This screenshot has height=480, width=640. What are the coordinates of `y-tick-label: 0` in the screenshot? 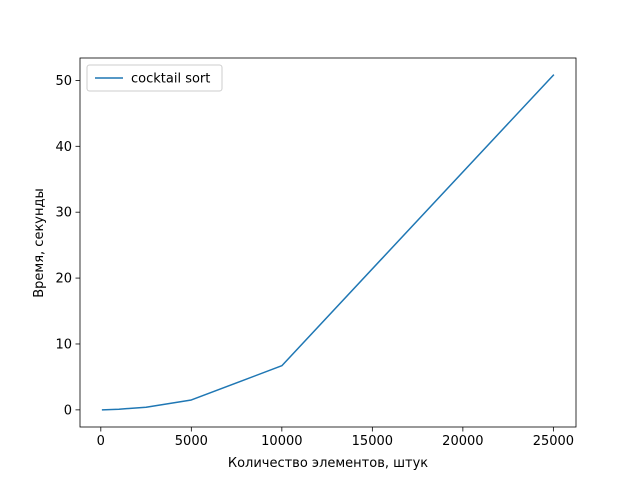 It's located at (68, 410).